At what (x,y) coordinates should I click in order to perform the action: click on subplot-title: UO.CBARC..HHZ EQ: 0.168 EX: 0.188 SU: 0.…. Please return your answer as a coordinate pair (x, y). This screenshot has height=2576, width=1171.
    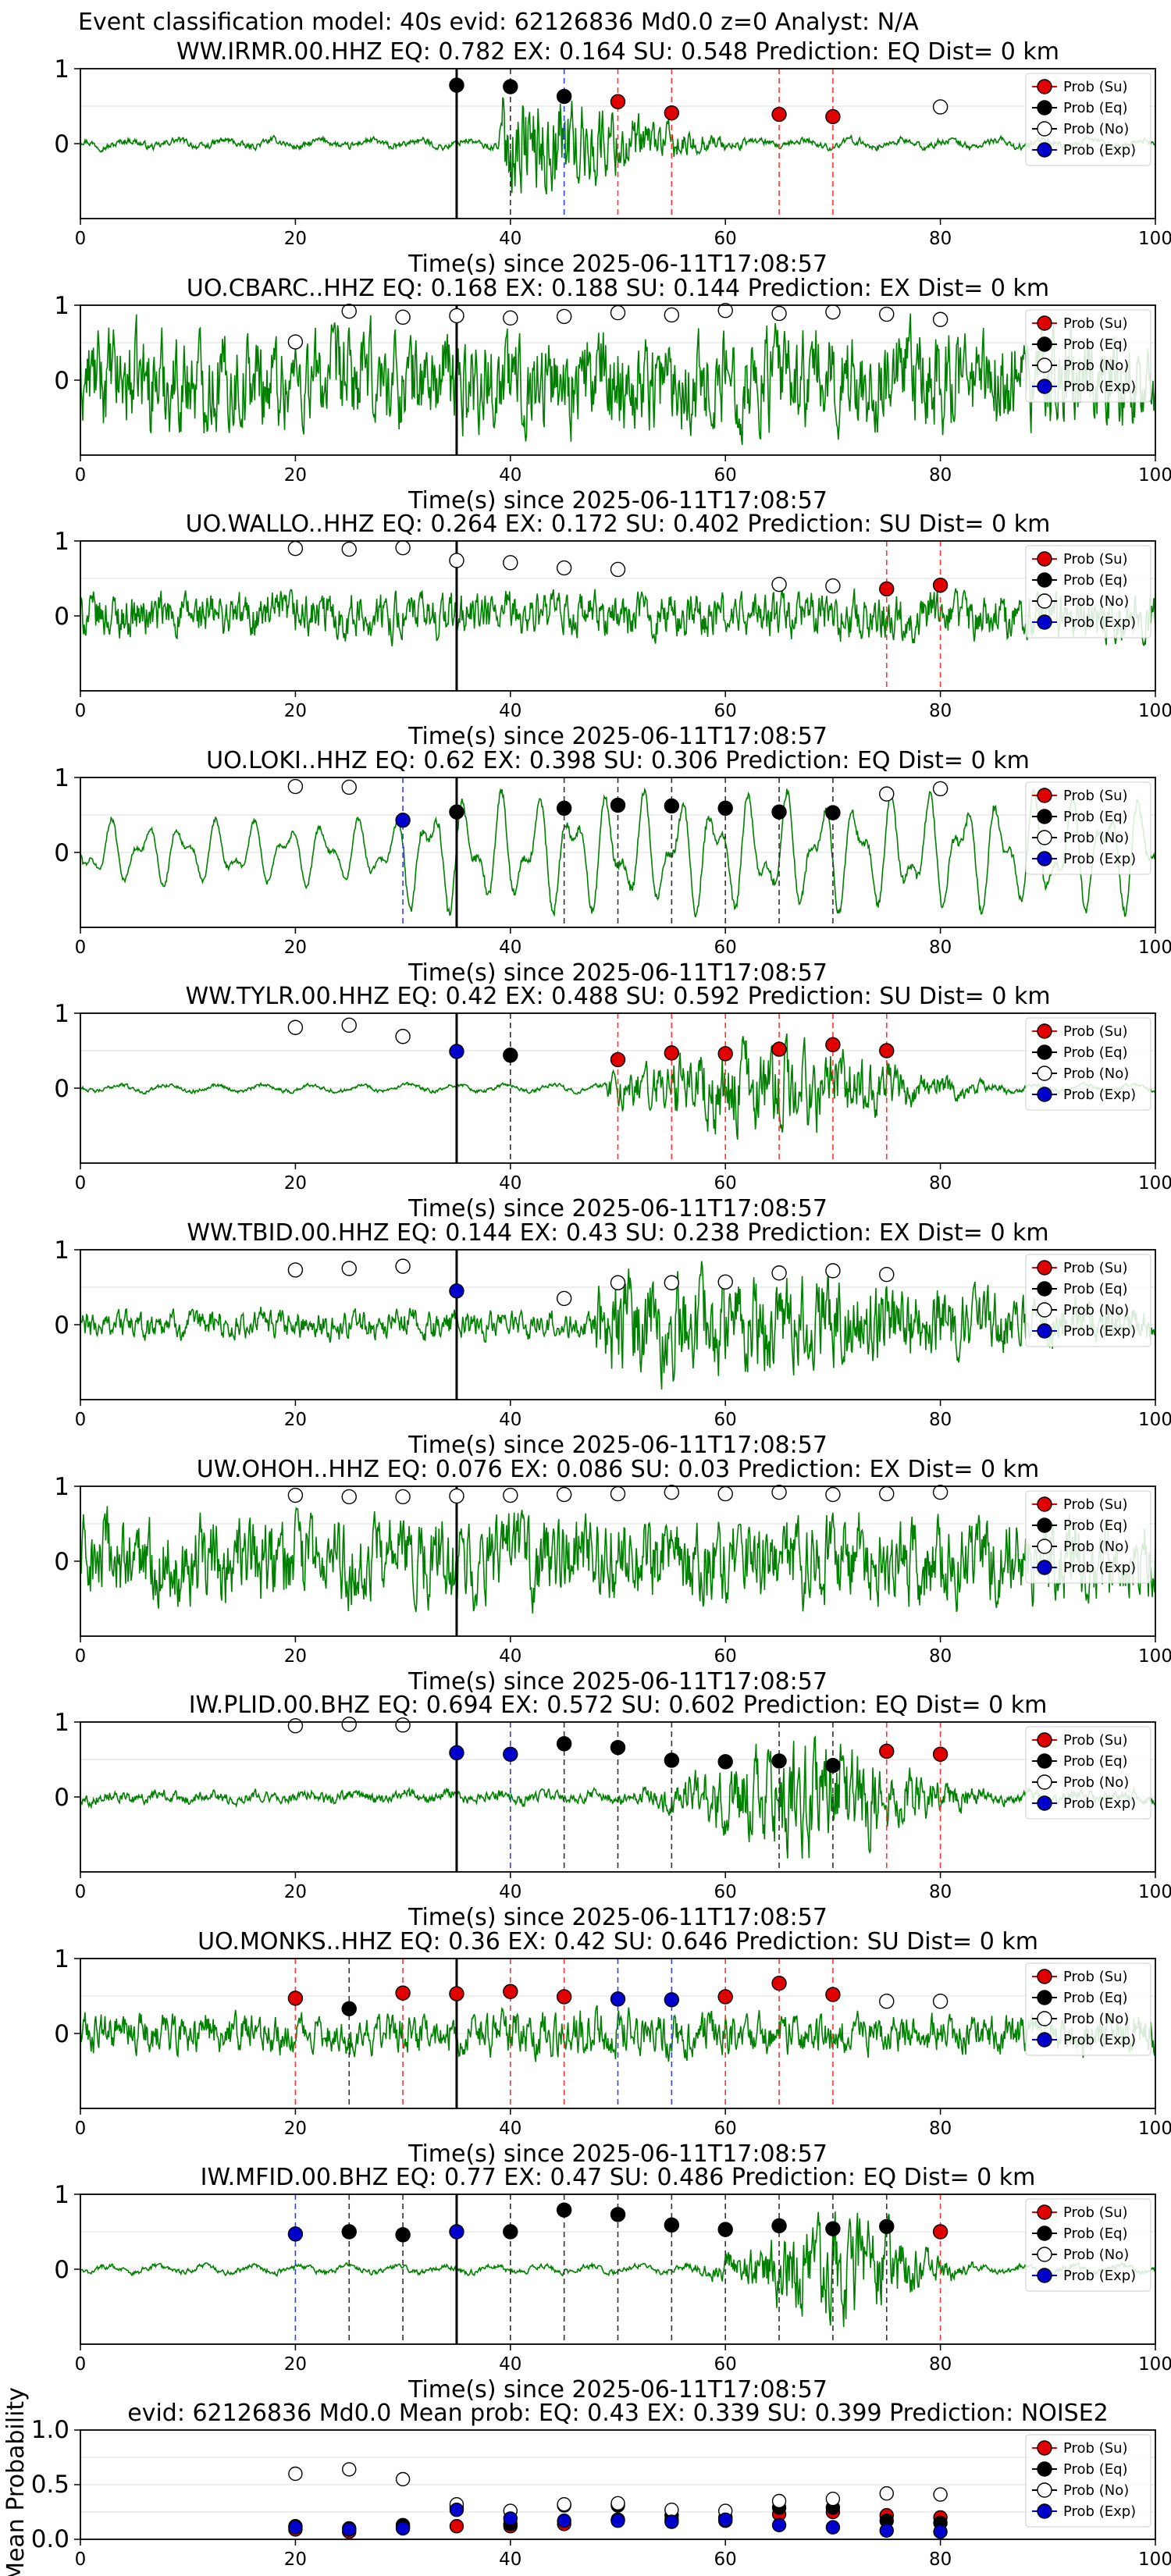
    Looking at the image, I should click on (618, 288).